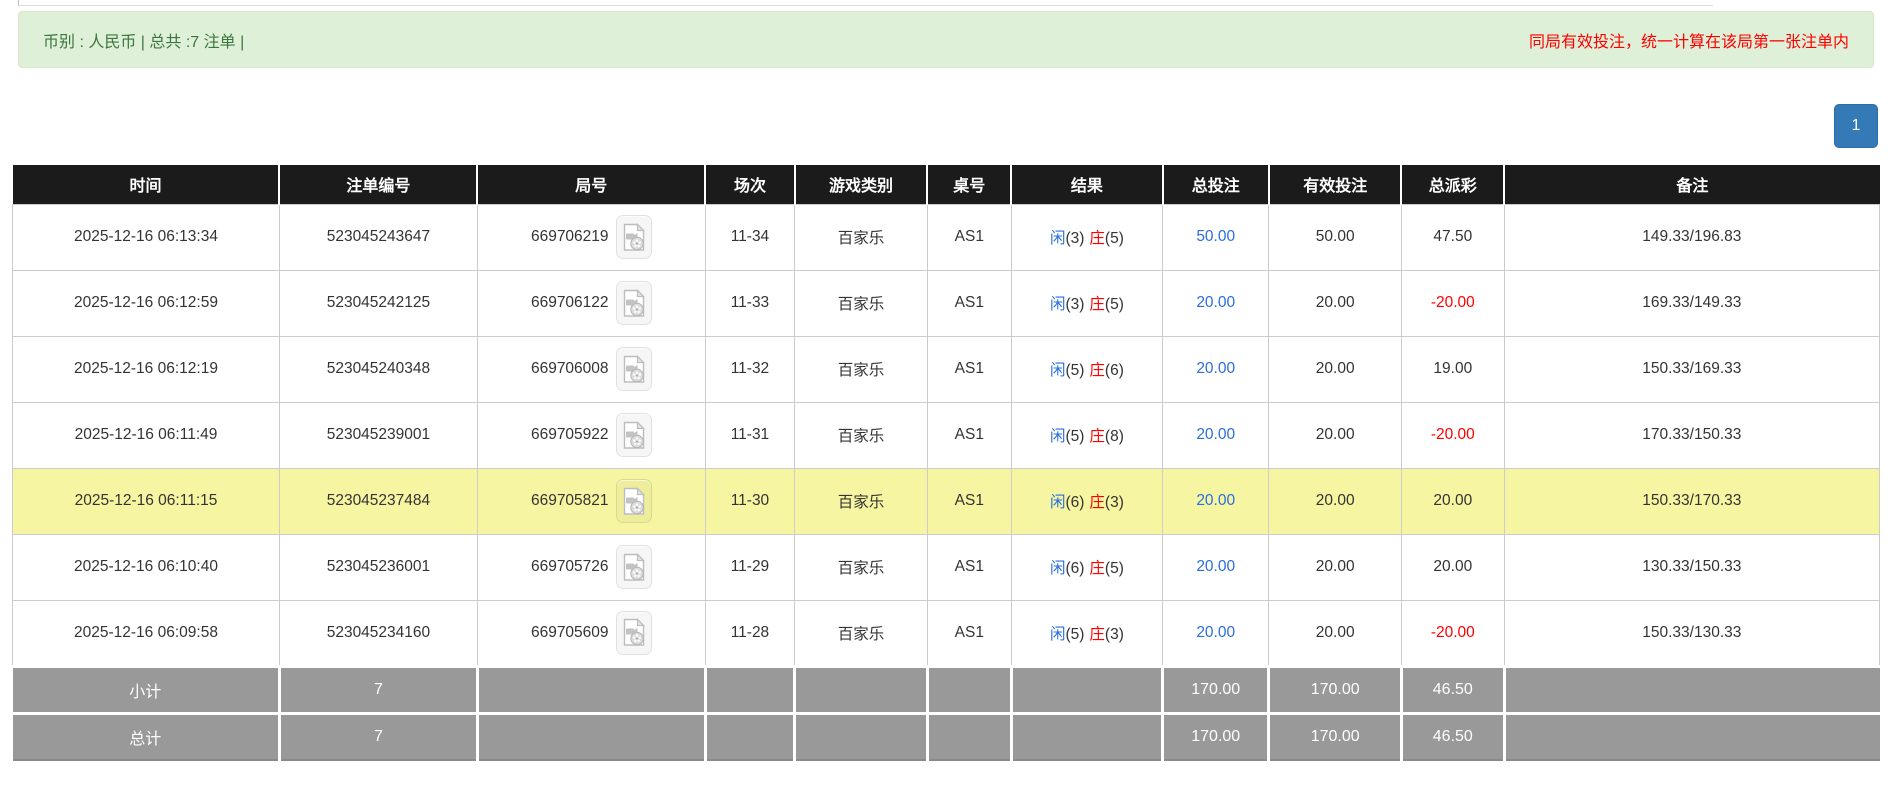  I want to click on subtotal-total-bet: 170.00, so click(1216, 689).